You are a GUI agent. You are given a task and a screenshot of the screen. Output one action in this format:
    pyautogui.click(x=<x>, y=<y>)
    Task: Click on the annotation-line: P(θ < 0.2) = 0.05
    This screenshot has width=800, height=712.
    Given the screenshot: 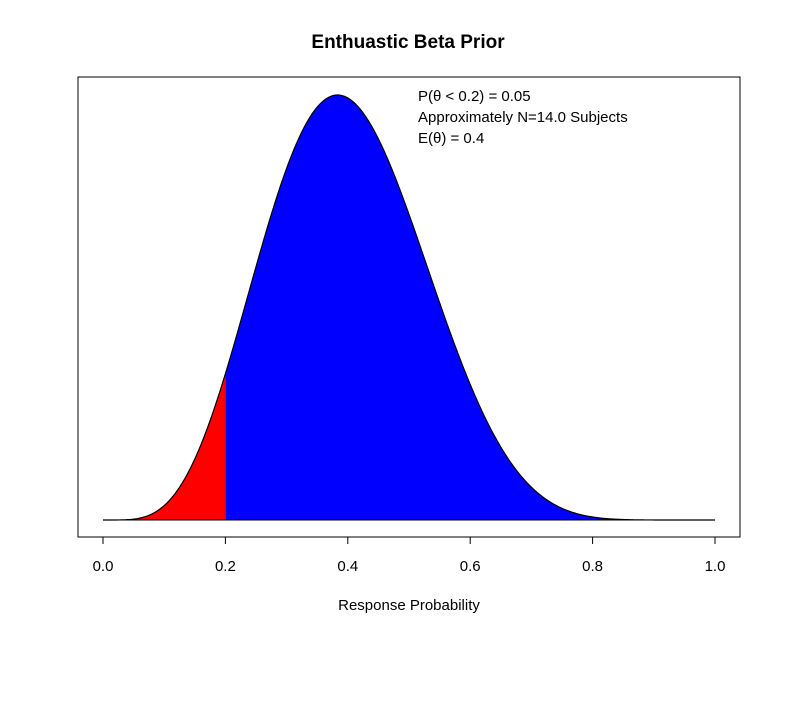 What is the action you would take?
    pyautogui.click(x=474, y=96)
    